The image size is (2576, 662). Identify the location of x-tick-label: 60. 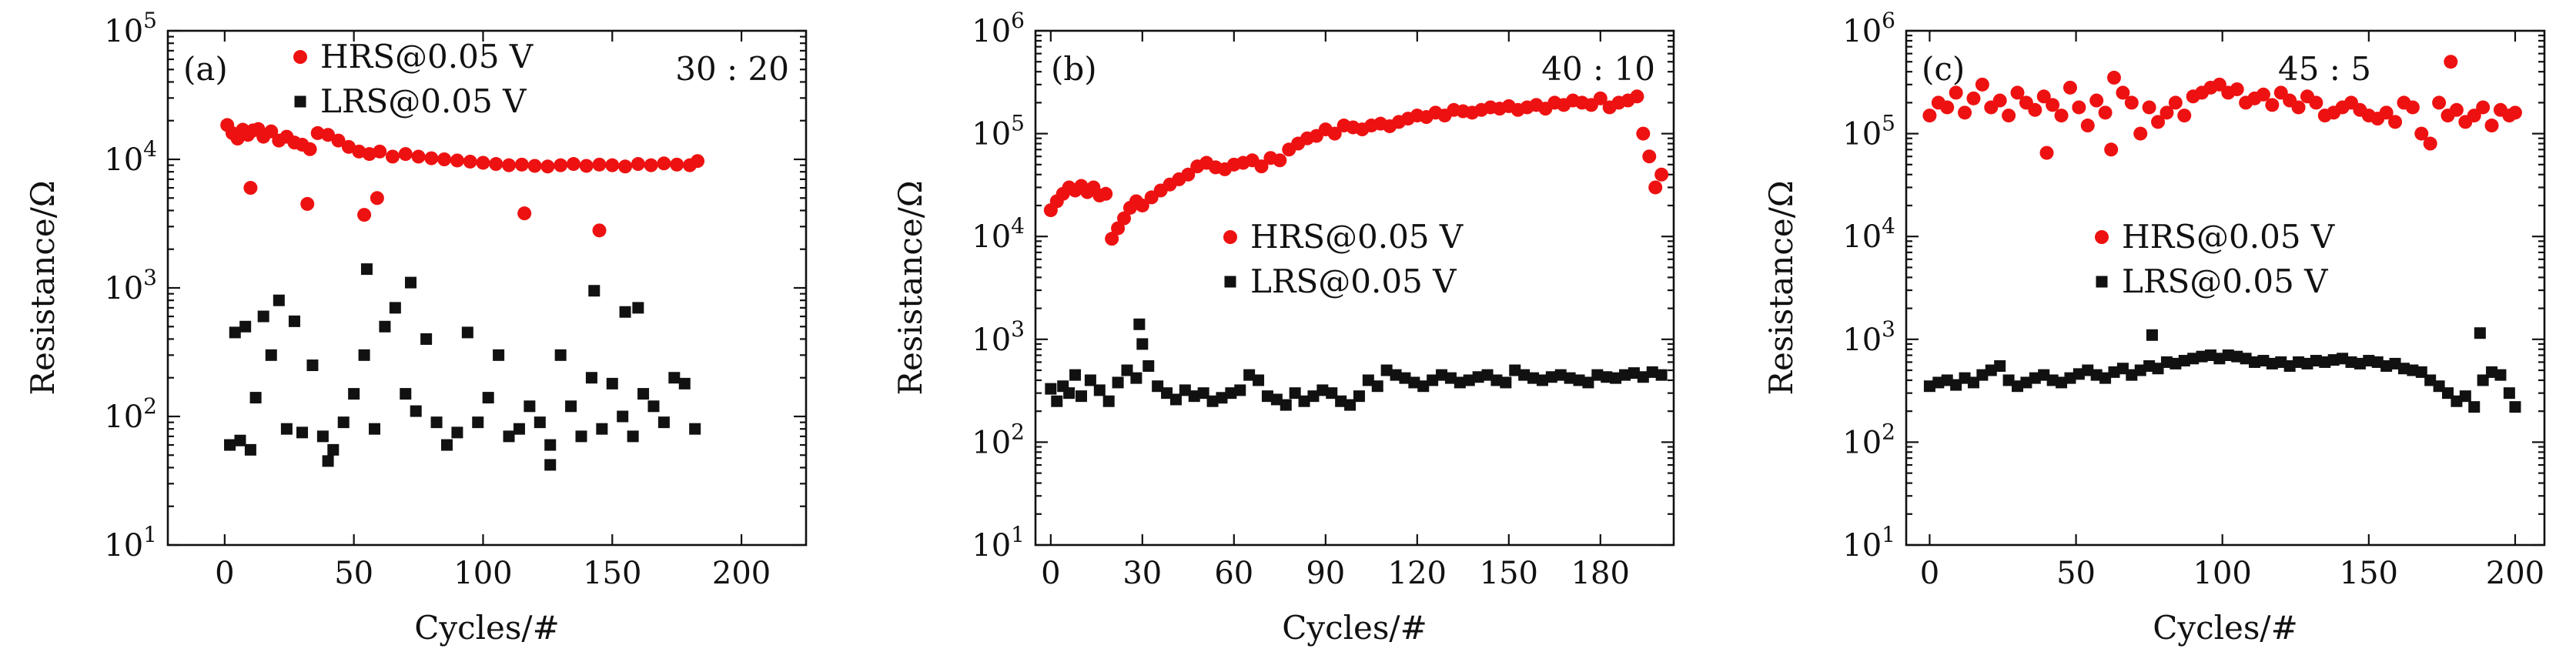
(1234, 573).